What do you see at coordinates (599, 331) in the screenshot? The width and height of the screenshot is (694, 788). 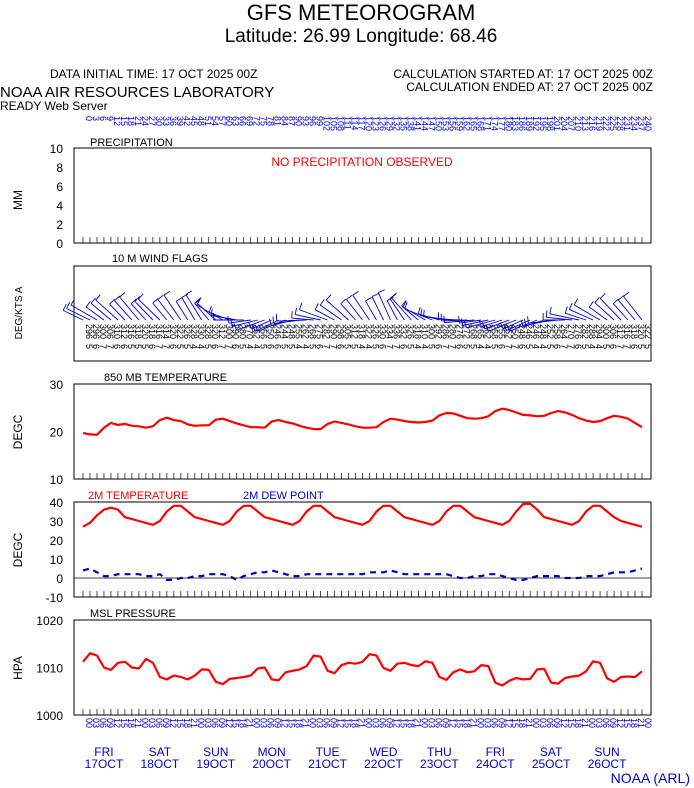 I see `wind-direction-label: 294` at bounding box center [599, 331].